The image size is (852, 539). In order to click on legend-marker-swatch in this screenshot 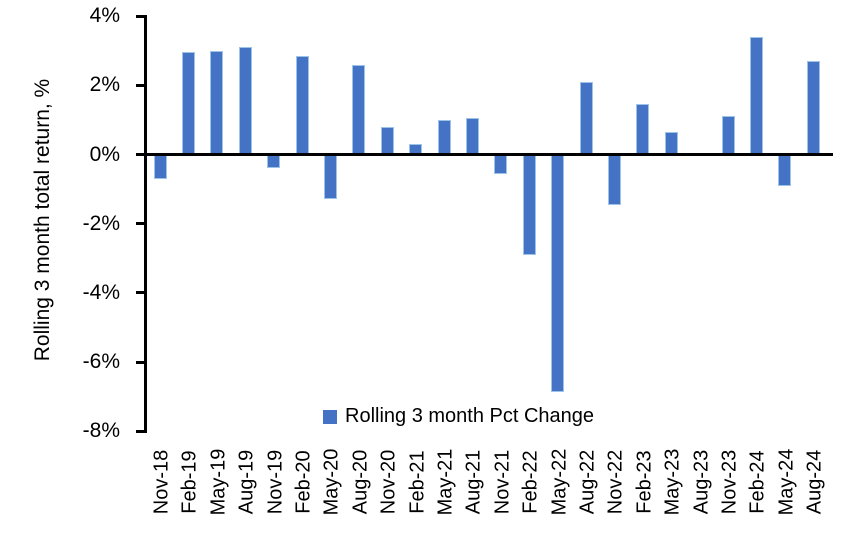, I will do `click(330, 416)`.